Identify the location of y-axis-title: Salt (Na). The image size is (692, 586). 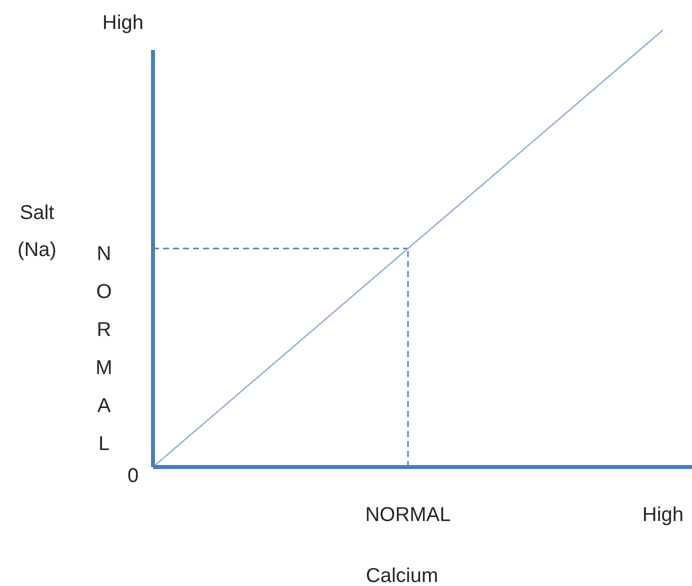
(37, 231).